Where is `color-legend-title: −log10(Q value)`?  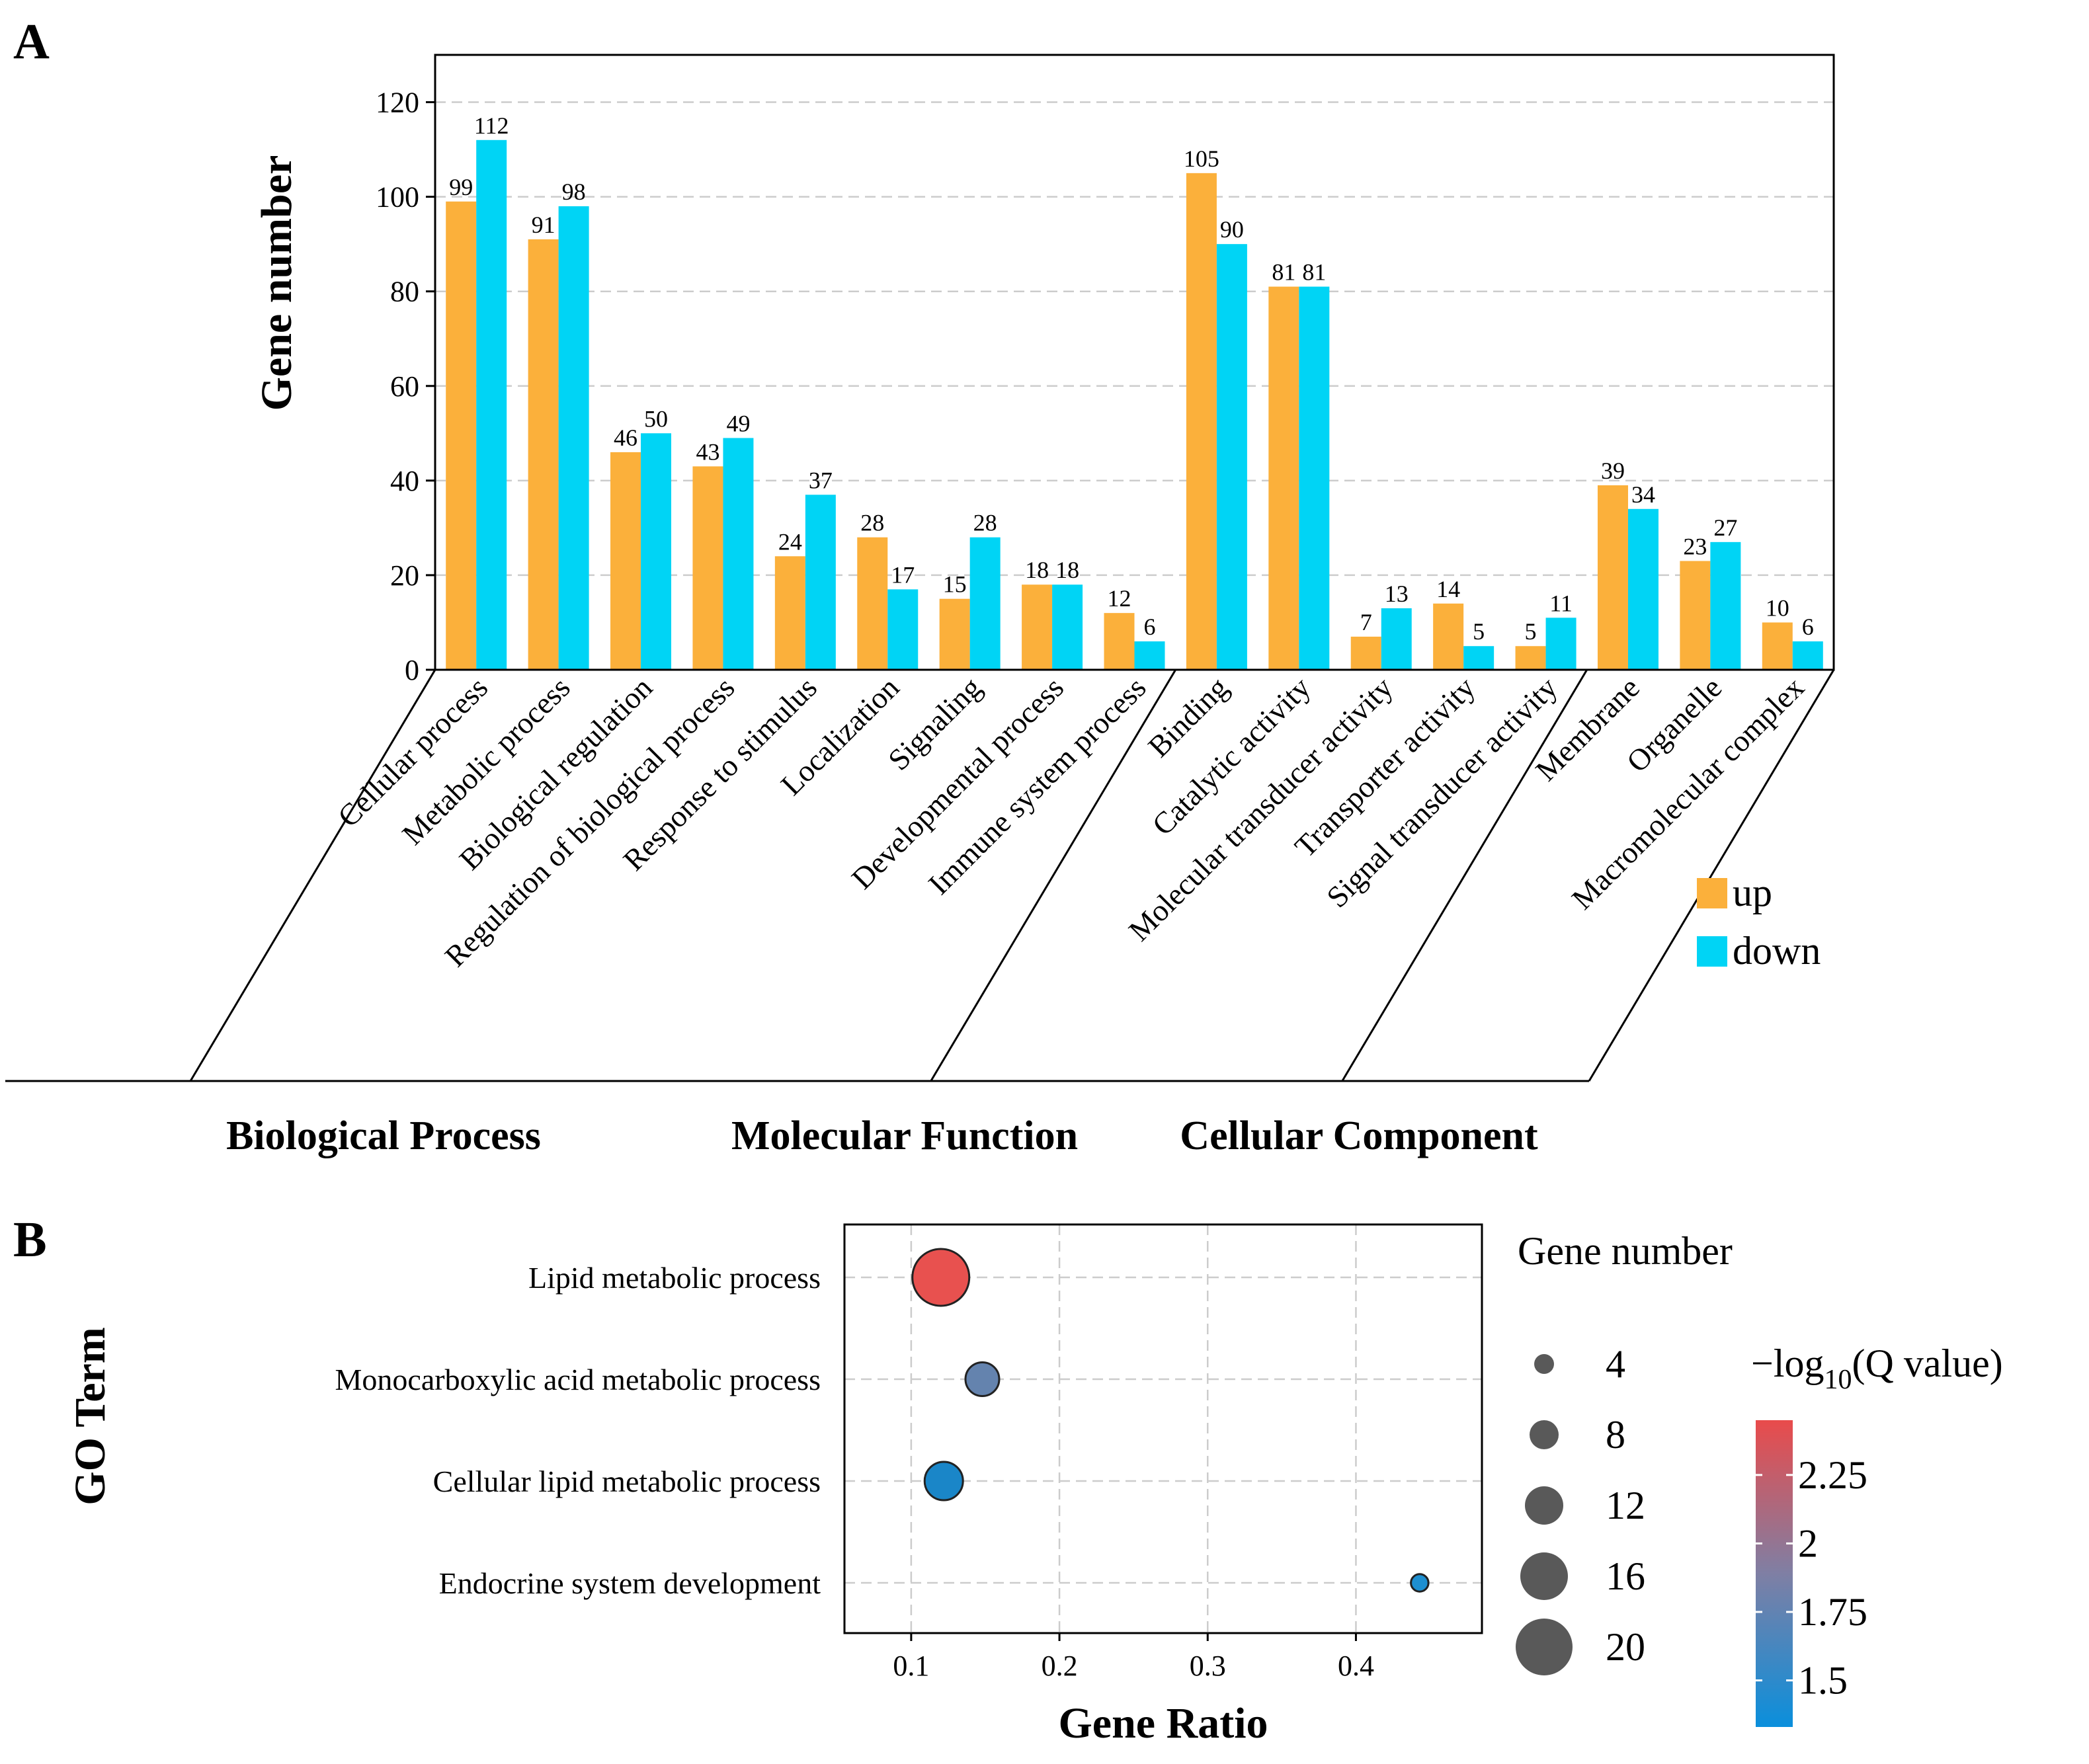 color-legend-title: −log10(Q value) is located at coordinates (1877, 1368).